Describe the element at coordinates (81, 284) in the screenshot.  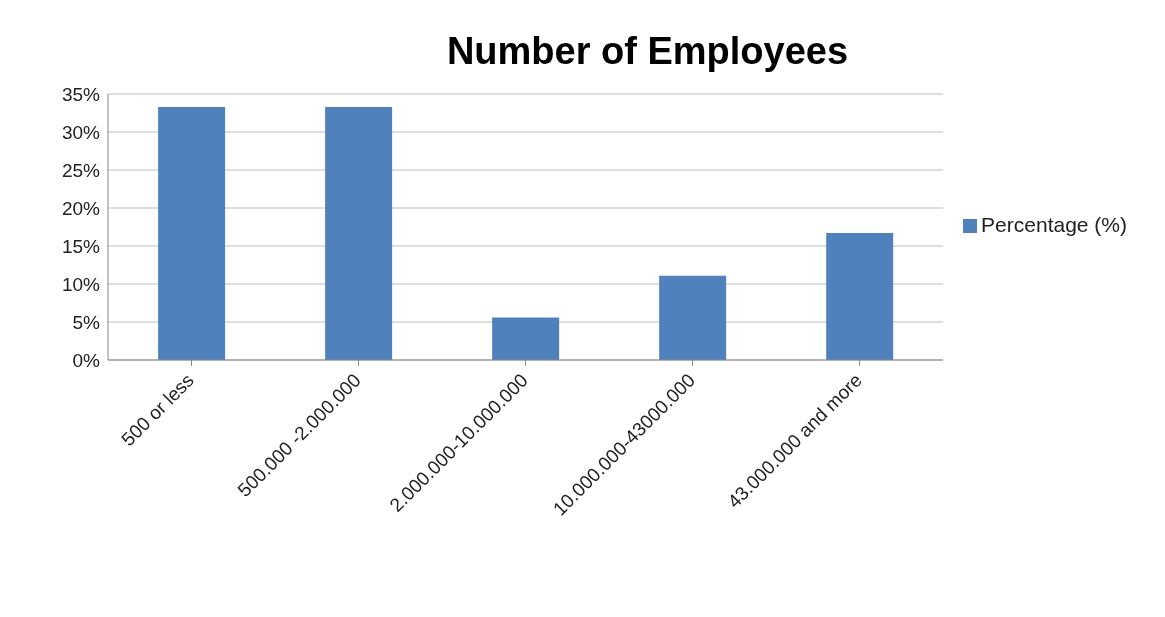
I see `y-tick-label: 10%` at that location.